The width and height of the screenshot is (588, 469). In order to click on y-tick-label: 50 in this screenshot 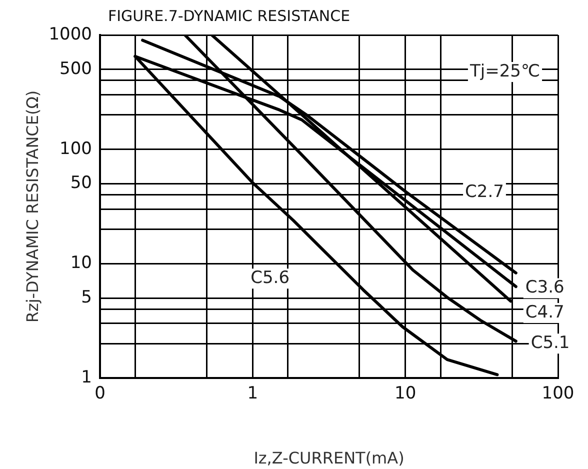, I will do `click(81, 183)`.